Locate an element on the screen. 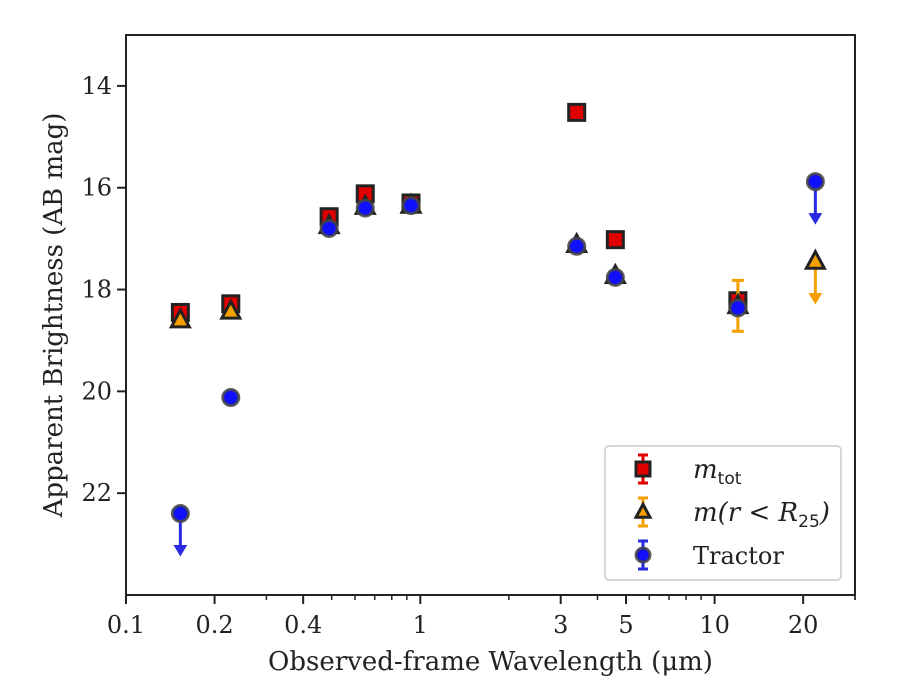 The width and height of the screenshot is (900, 700). x-axis-label: Observed-frame Wavelength (μm) is located at coordinates (490, 662).